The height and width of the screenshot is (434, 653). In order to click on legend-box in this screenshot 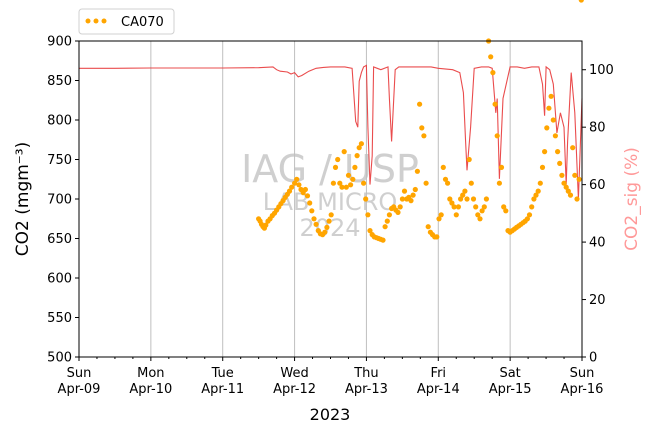, I will do `click(126, 21)`.